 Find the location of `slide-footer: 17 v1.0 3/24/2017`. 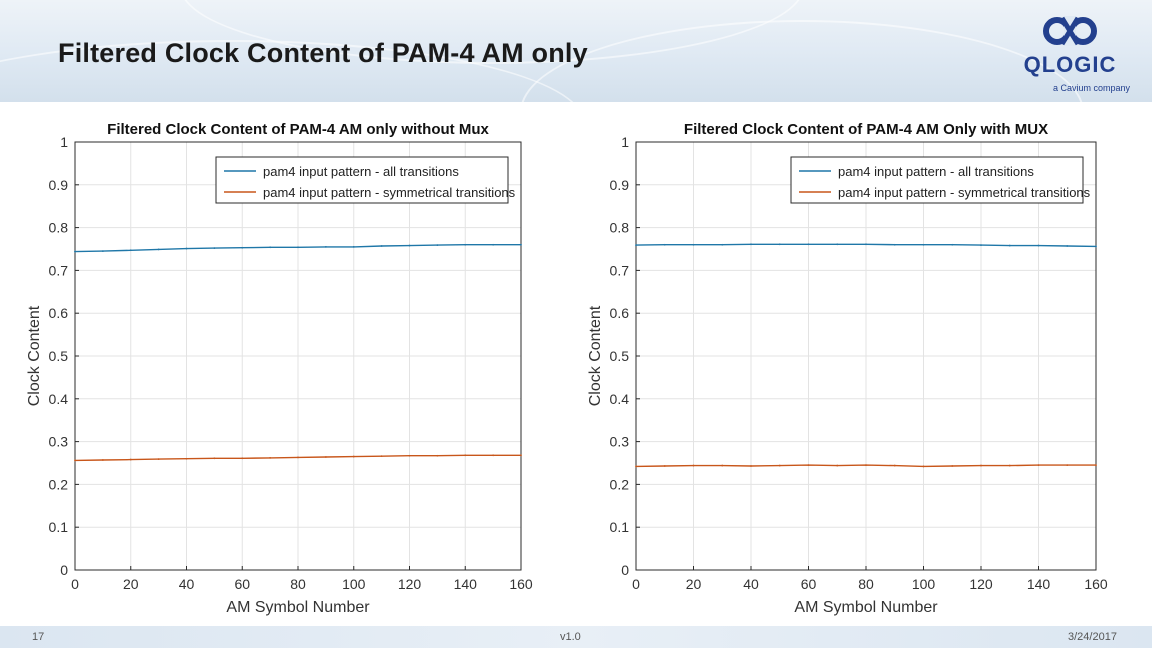

slide-footer: 17 v1.0 3/24/2017 is located at coordinates (576, 637).